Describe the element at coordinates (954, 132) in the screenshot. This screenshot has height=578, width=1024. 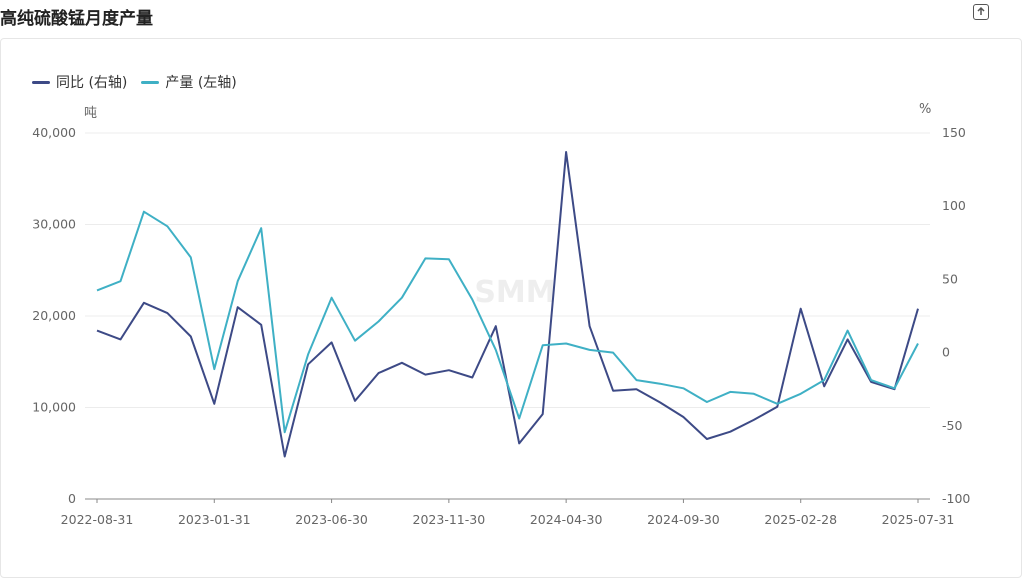
I see `y-tick-label-right: 150` at that location.